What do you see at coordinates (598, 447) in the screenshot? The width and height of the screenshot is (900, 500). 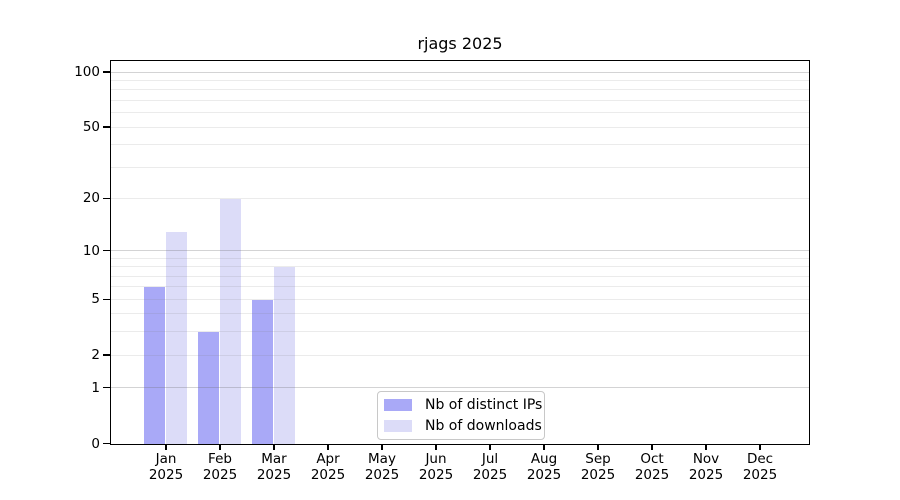 I see `x-tick-mark-sep` at bounding box center [598, 447].